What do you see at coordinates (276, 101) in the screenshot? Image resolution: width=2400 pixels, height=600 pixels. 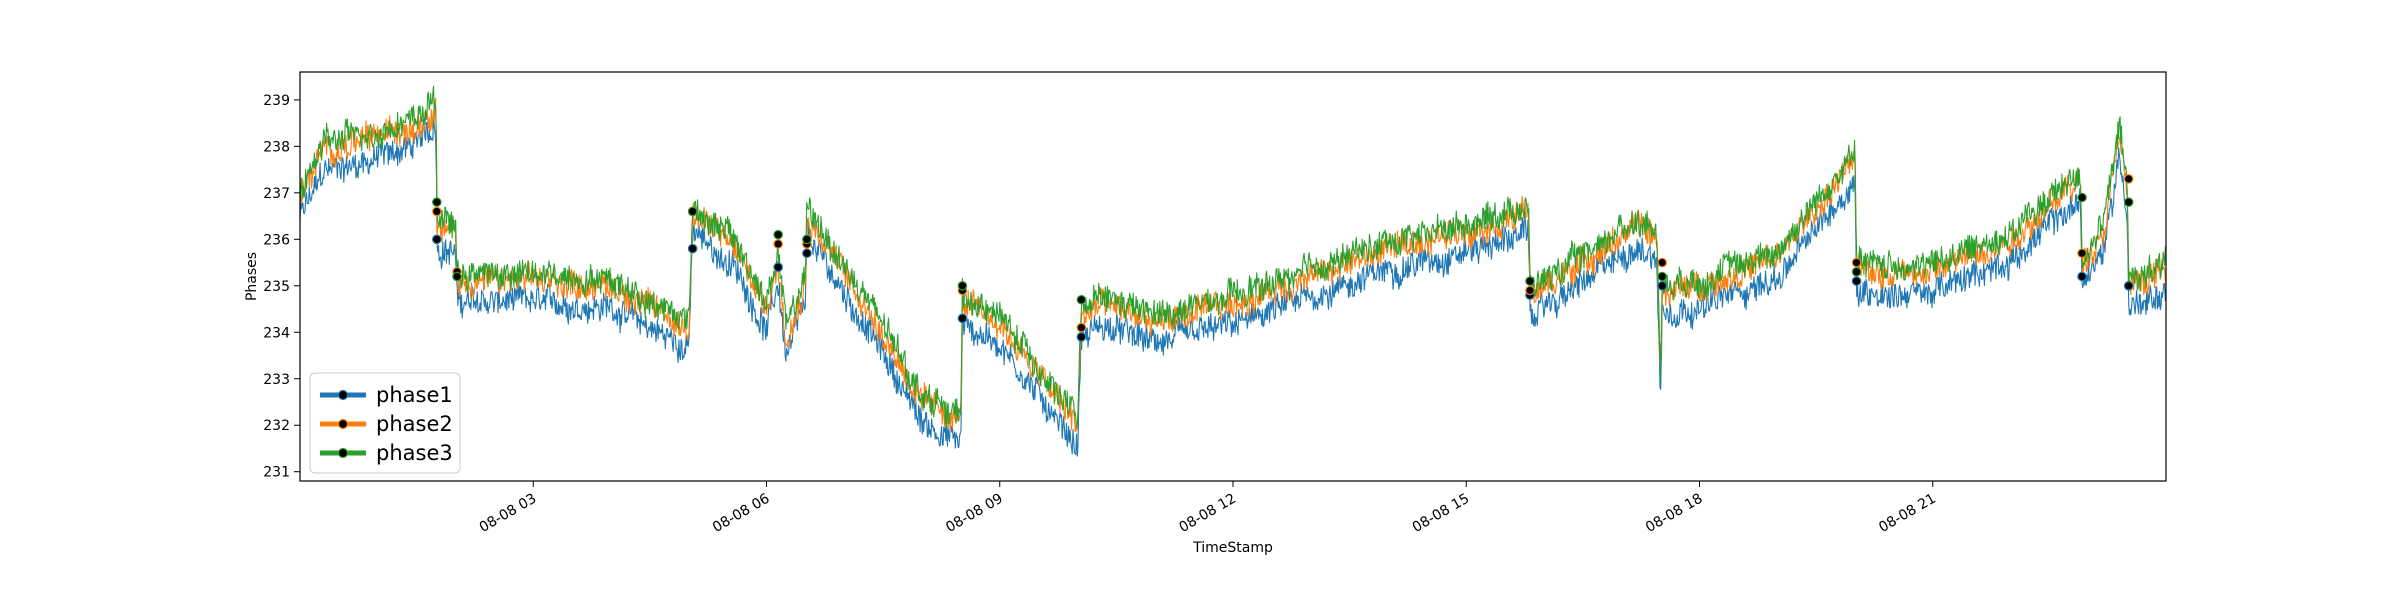 I see `y-tick-label: 239` at bounding box center [276, 101].